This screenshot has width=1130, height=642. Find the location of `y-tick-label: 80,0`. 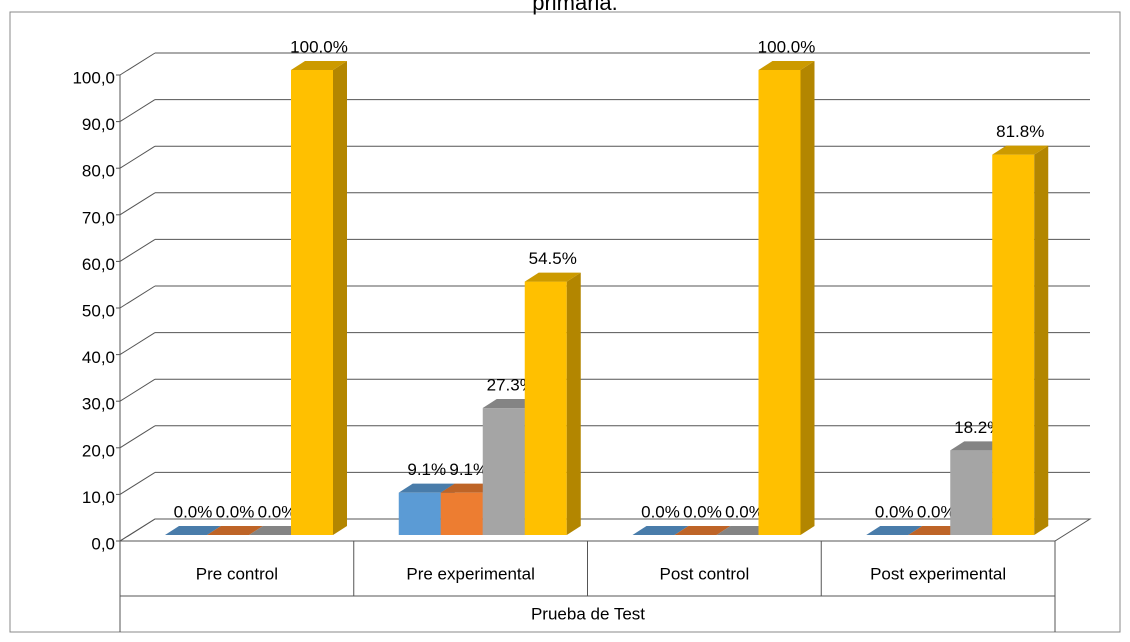

y-tick-label: 80,0 is located at coordinates (98, 171).